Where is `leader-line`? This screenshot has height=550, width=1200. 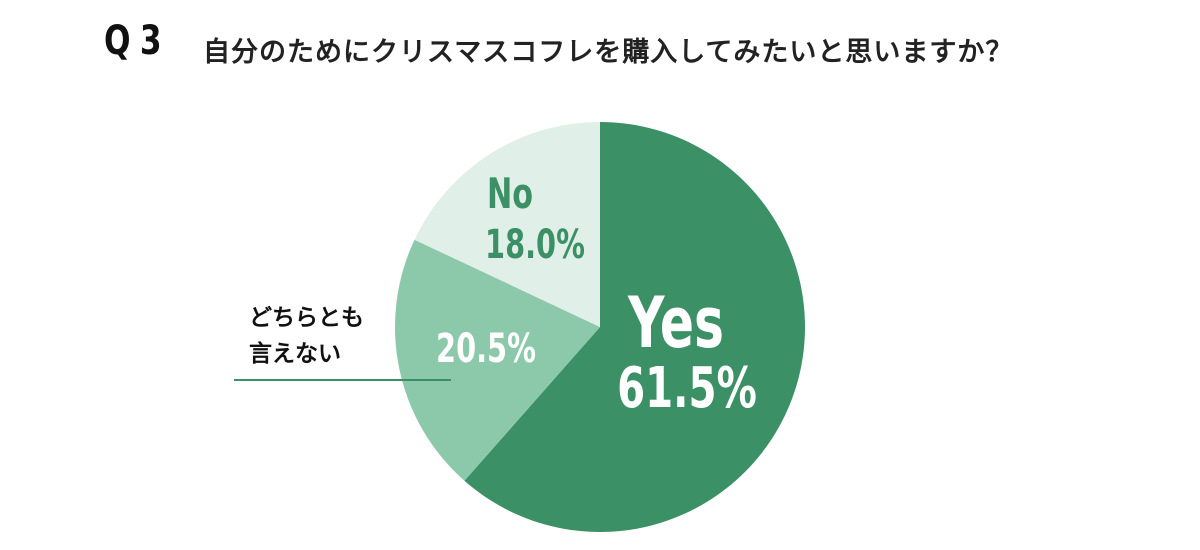
leader-line is located at coordinates (342, 380).